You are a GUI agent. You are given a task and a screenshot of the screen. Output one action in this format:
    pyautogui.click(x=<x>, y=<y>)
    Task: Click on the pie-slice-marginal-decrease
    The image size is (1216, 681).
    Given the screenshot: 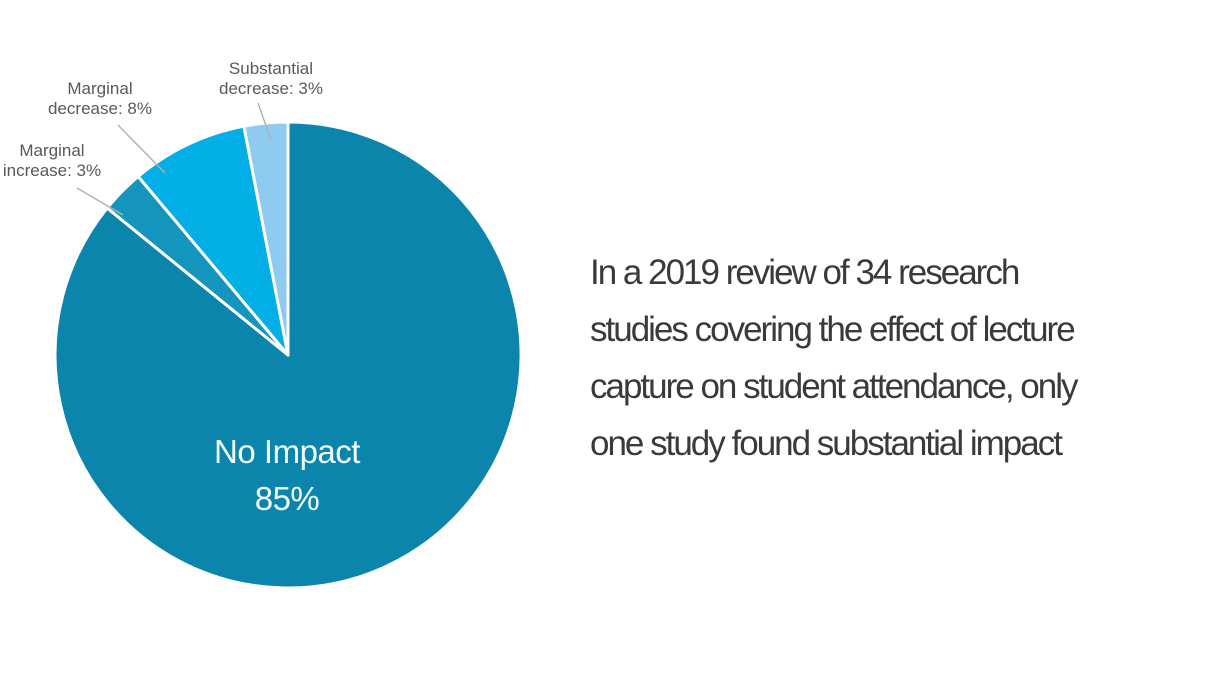 What is the action you would take?
    pyautogui.click(x=213, y=240)
    